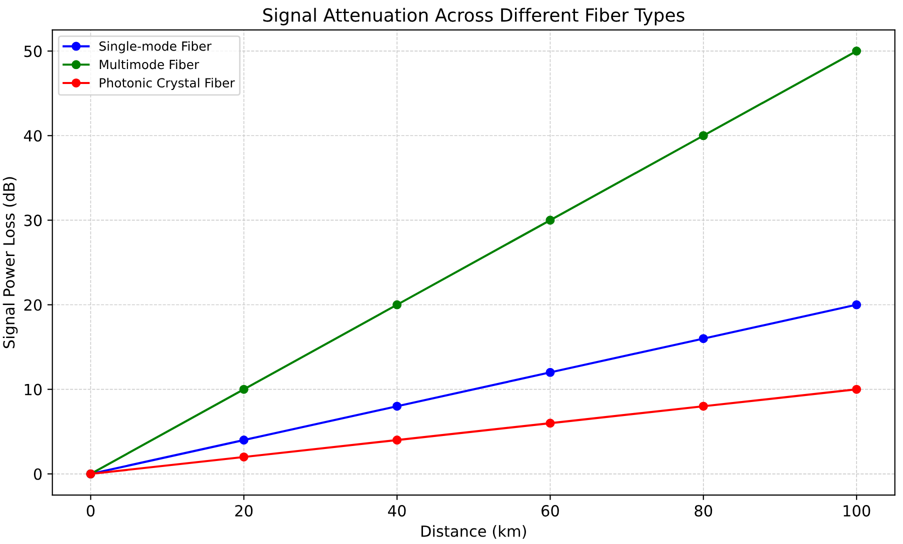 Image resolution: width=903 pixels, height=544 pixels. I want to click on legend-label: Single-mode Fiber, so click(155, 47).